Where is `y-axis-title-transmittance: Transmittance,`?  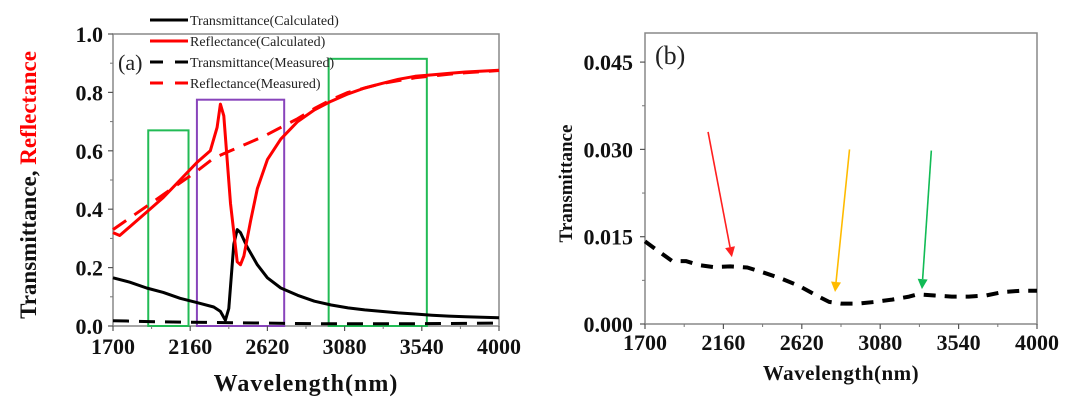
y-axis-title-transmittance: Transmittance, is located at coordinates (28, 242).